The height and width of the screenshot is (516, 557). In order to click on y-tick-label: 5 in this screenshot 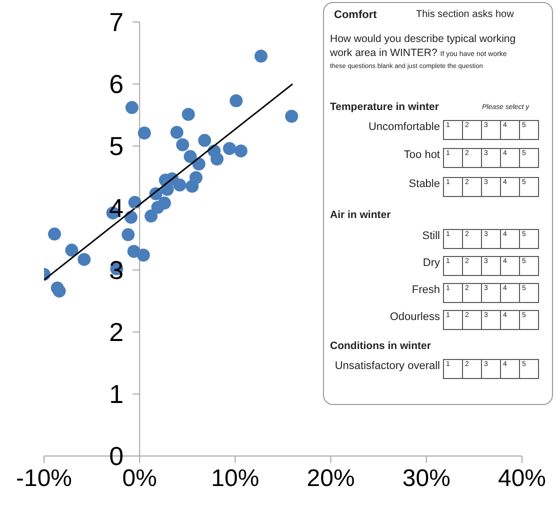, I will do `click(116, 146)`.